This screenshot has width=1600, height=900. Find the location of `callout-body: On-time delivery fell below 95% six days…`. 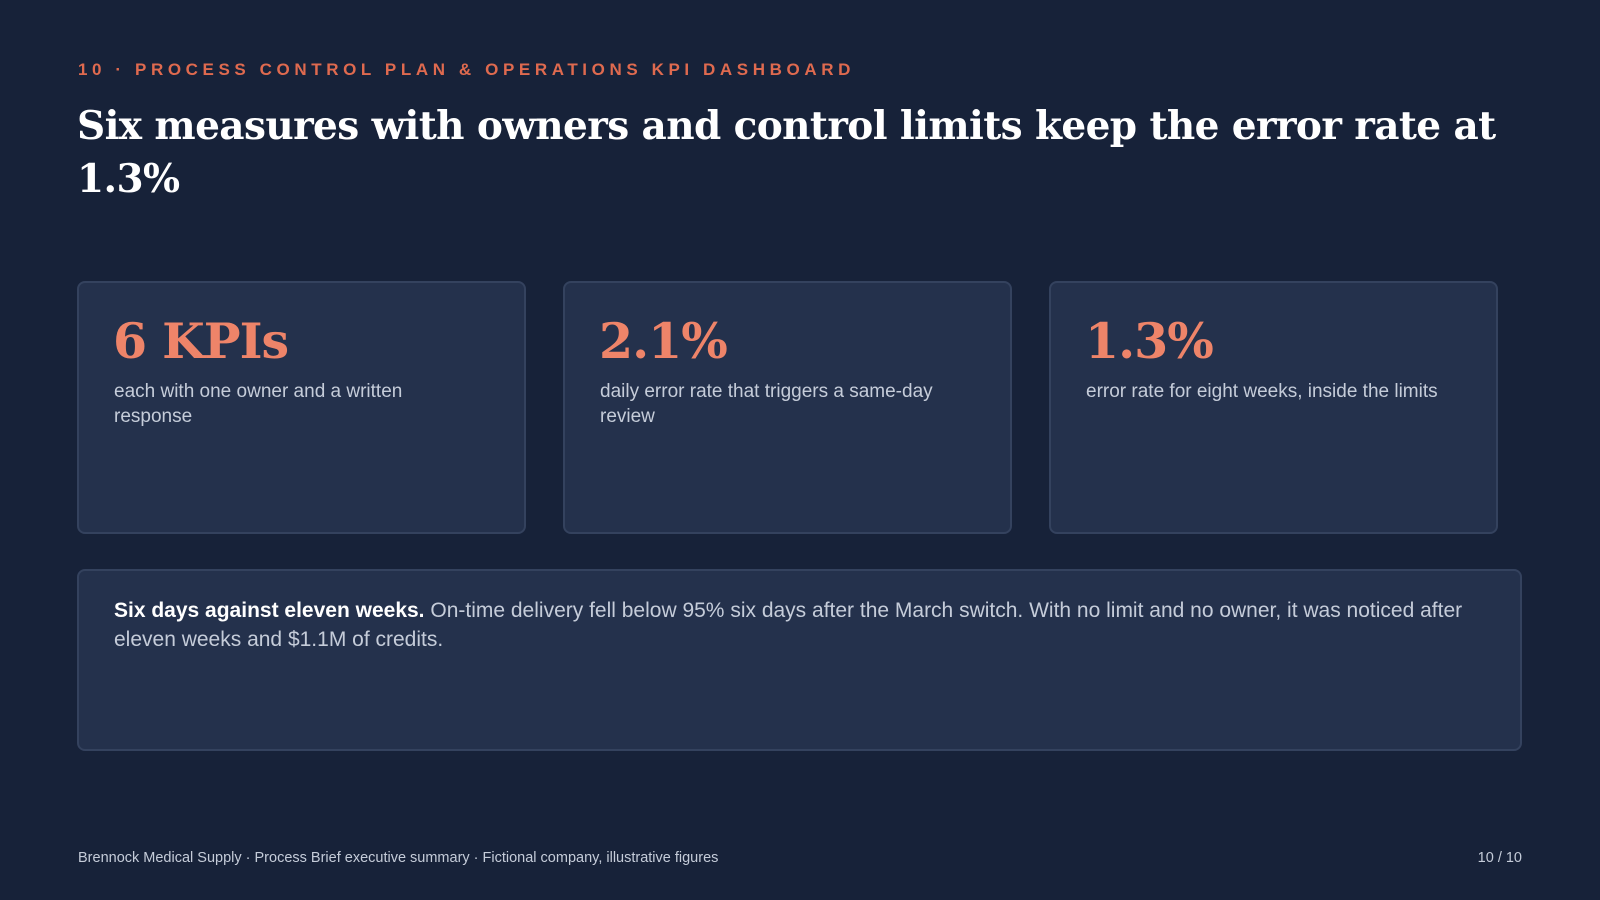

callout-body: On-time delivery fell below 95% six days… is located at coordinates (788, 625).